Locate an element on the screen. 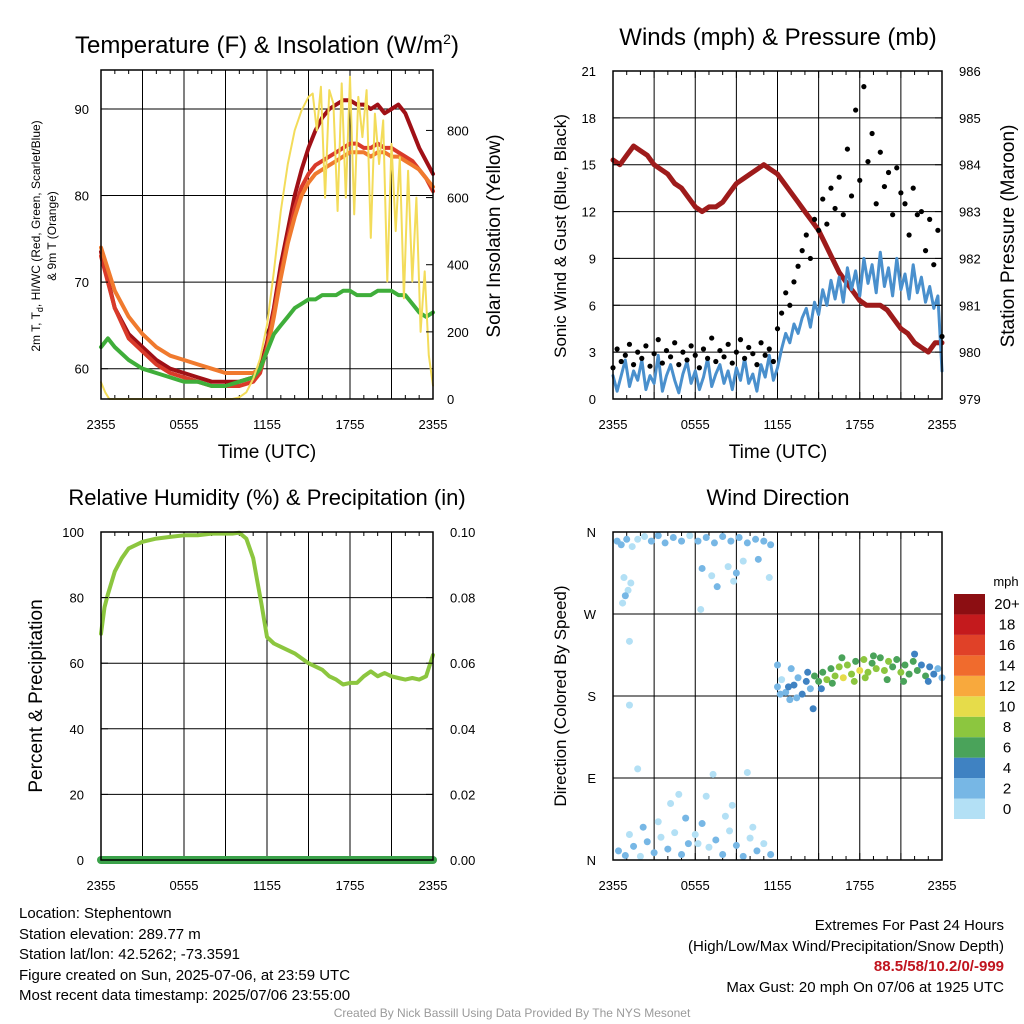 This screenshot has width=1024, height=1024. y-tick-label-right: 985 is located at coordinates (970, 118).